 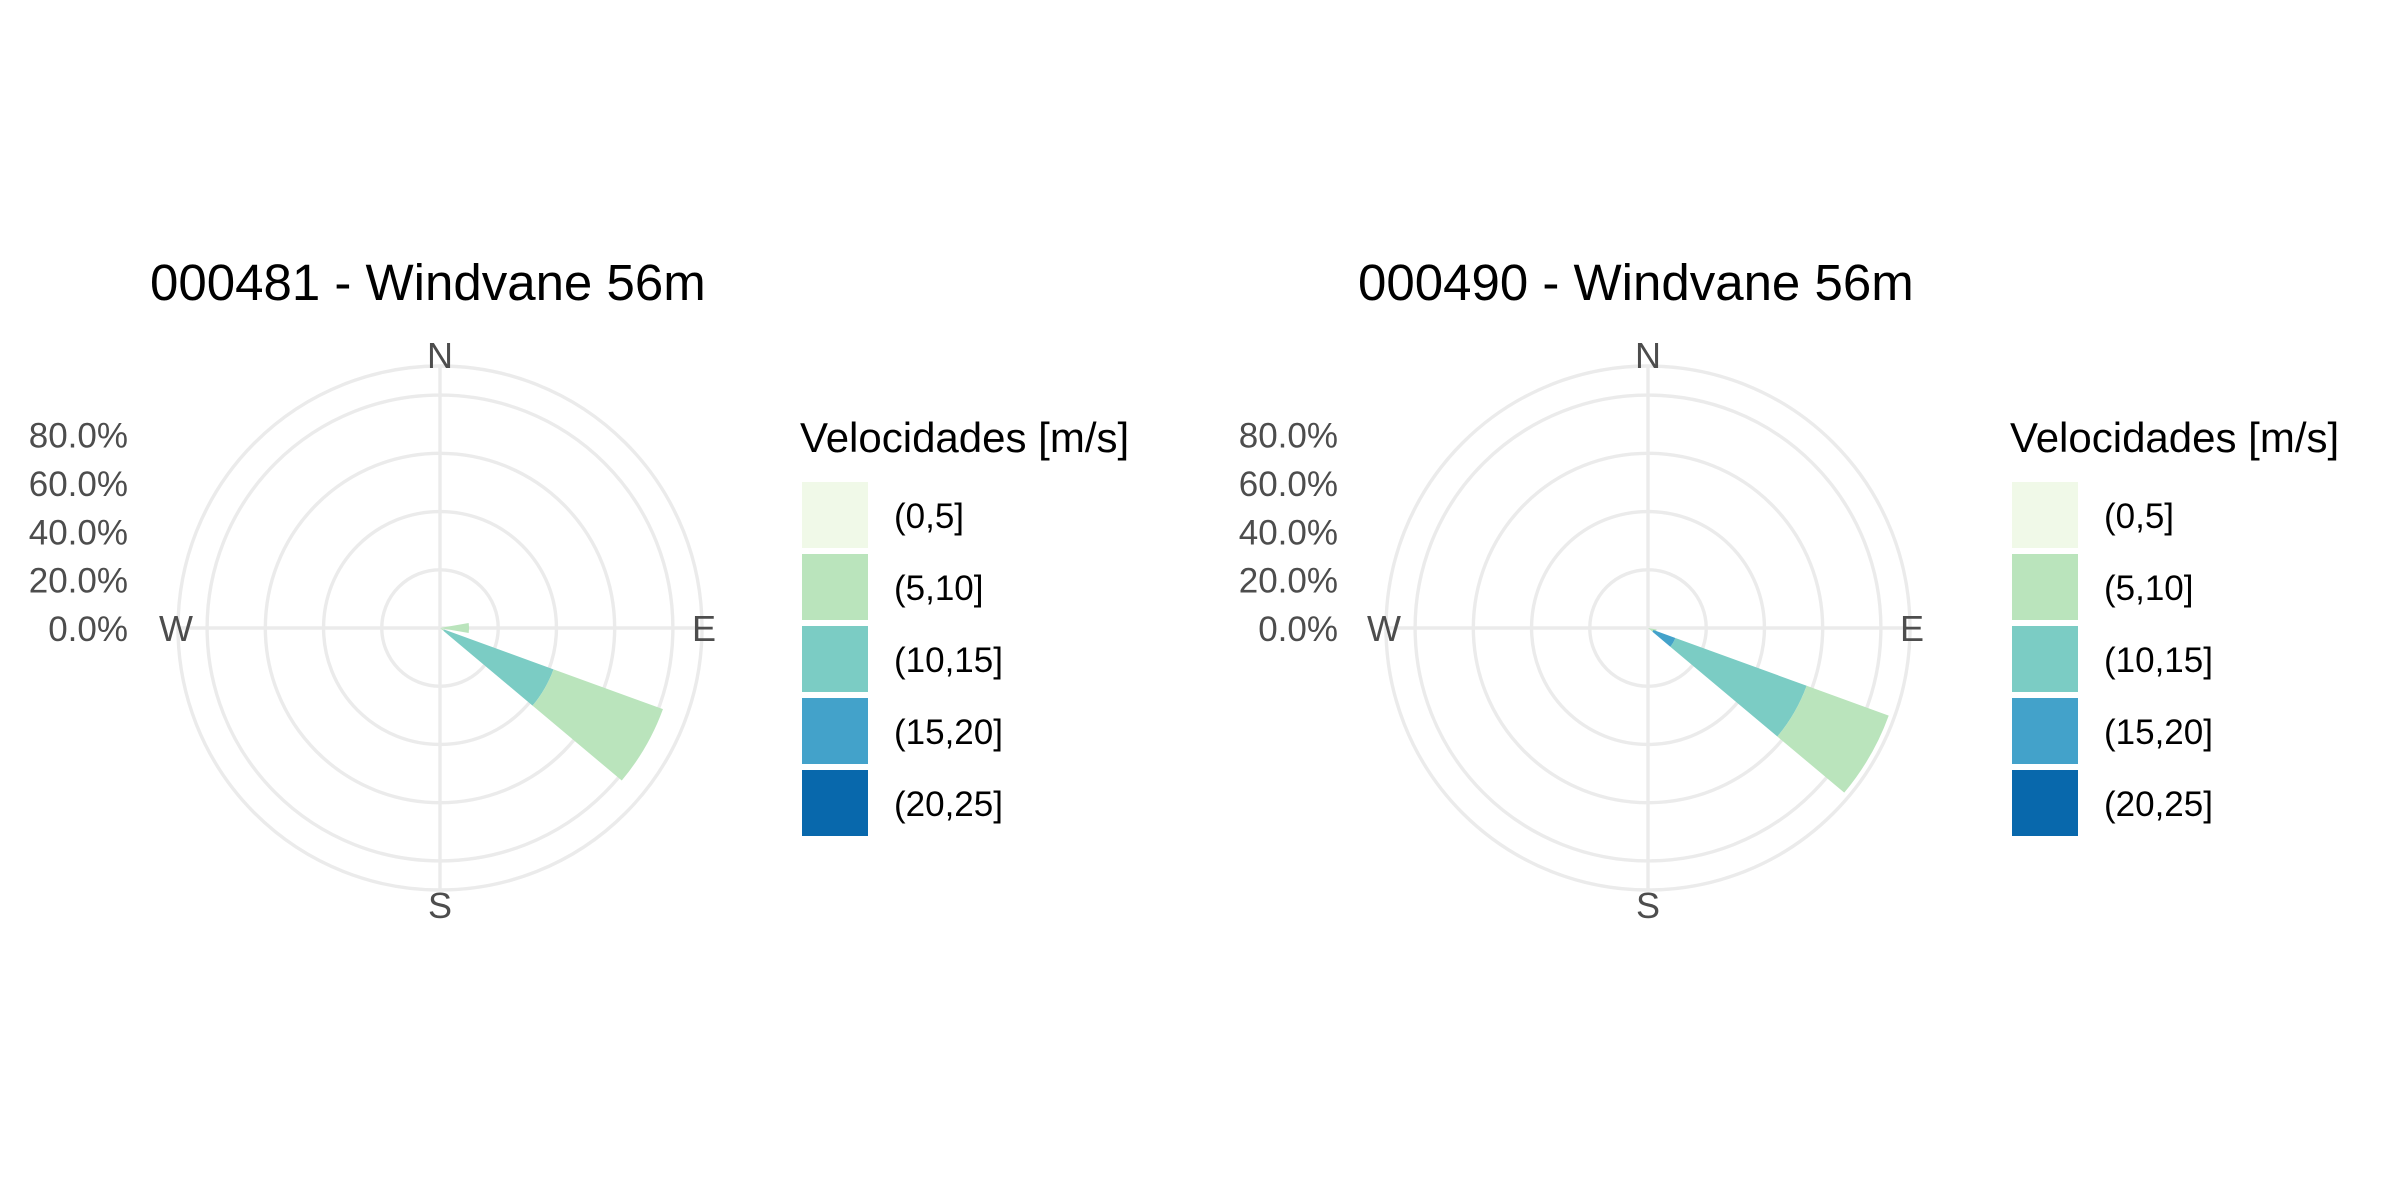 I want to click on chart-title: 000490 - Windvane 56m, so click(x=1636, y=282).